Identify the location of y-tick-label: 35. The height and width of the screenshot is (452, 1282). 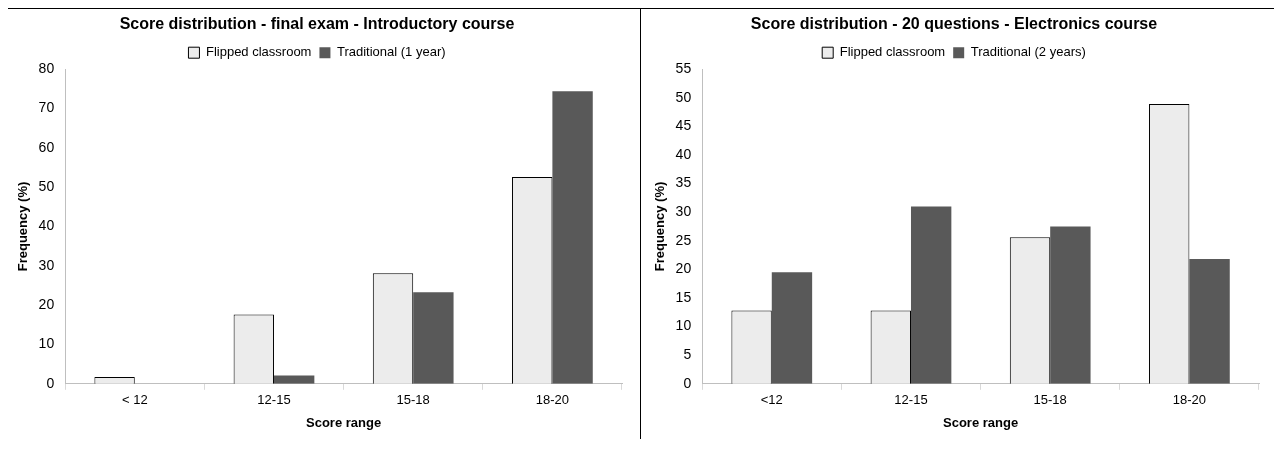
(683, 182).